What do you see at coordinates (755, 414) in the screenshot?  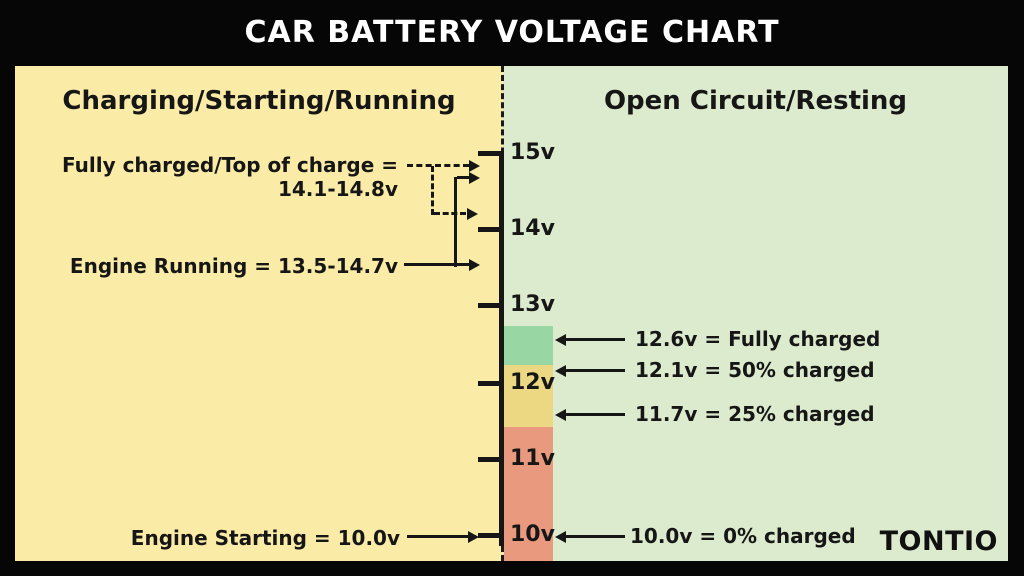 I see `annotation-11-7v: 11.7v = 25% charged` at bounding box center [755, 414].